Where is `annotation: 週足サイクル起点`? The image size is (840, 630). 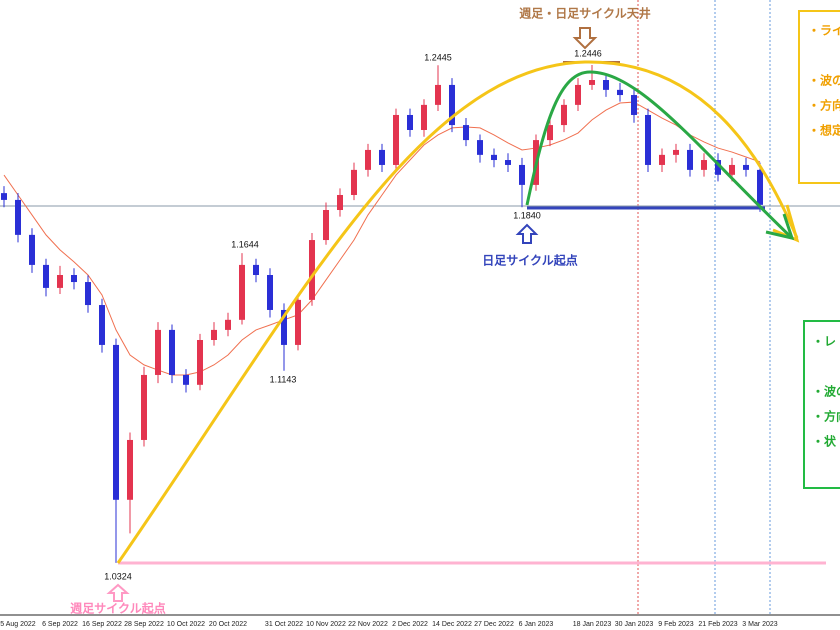 annotation: 週足サイクル起点 is located at coordinates (117, 608).